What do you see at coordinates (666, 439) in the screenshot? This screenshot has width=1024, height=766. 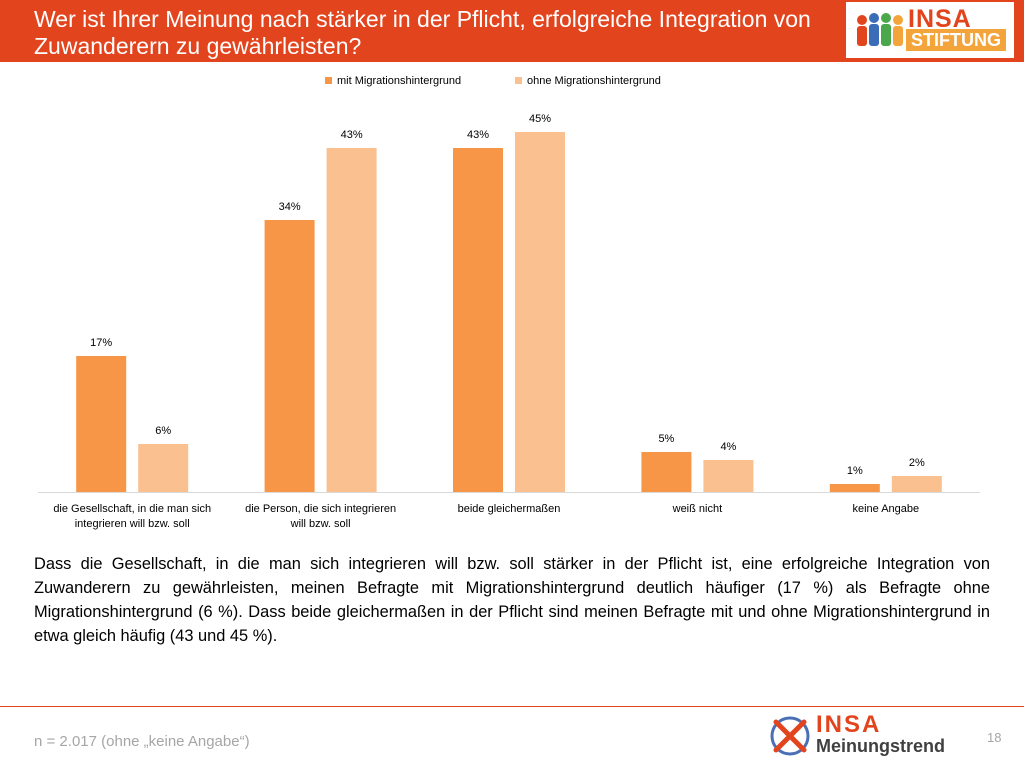 I see `data-label: 5%` at bounding box center [666, 439].